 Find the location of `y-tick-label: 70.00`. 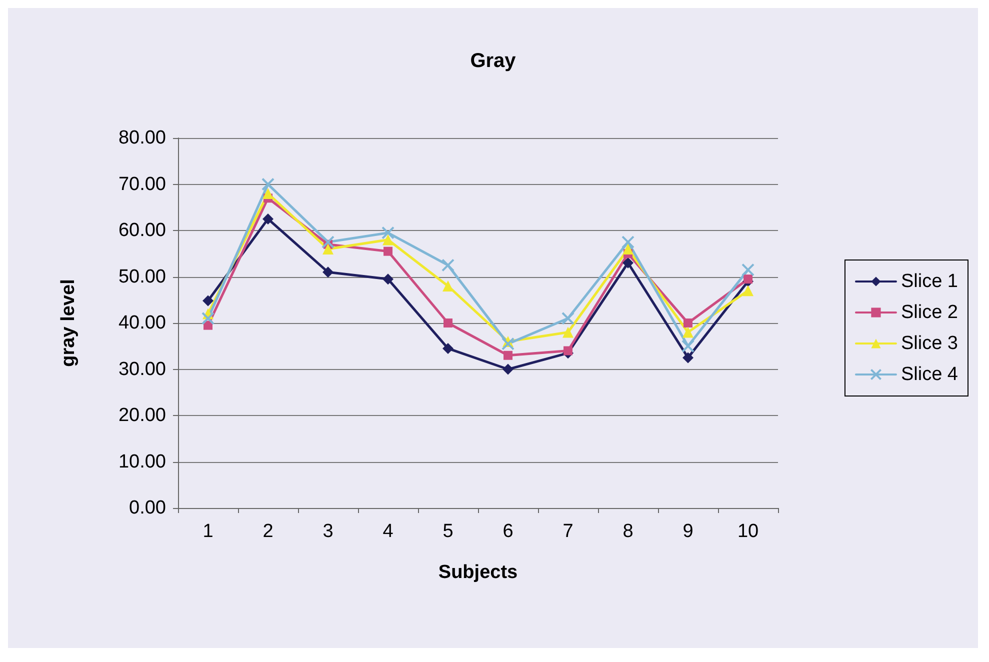

y-tick-label: 70.00 is located at coordinates (142, 184).